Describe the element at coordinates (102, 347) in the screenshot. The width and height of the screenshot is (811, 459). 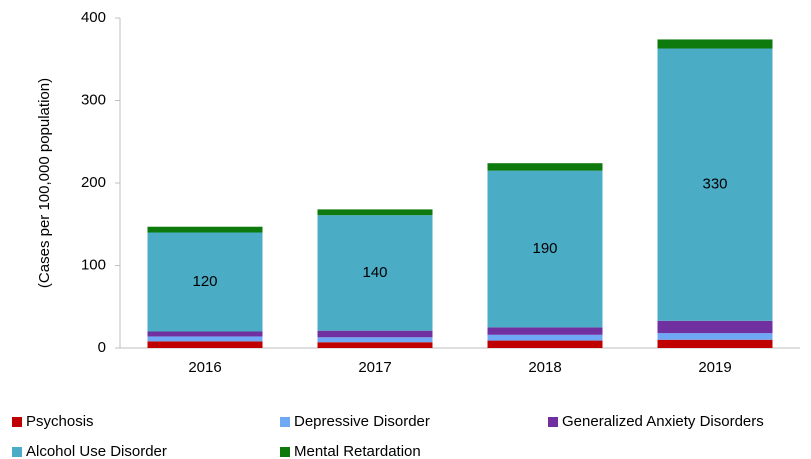
I see `y-tick-label: 0` at that location.